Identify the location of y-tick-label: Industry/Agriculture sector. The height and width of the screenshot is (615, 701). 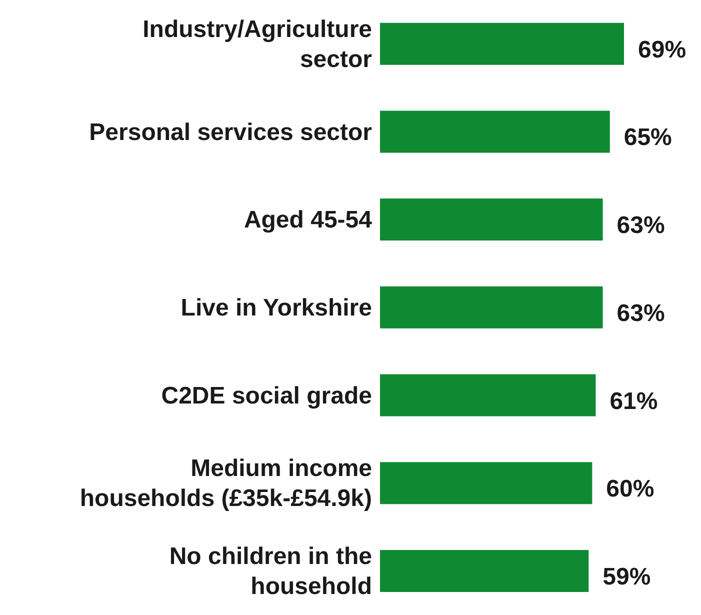
(257, 43).